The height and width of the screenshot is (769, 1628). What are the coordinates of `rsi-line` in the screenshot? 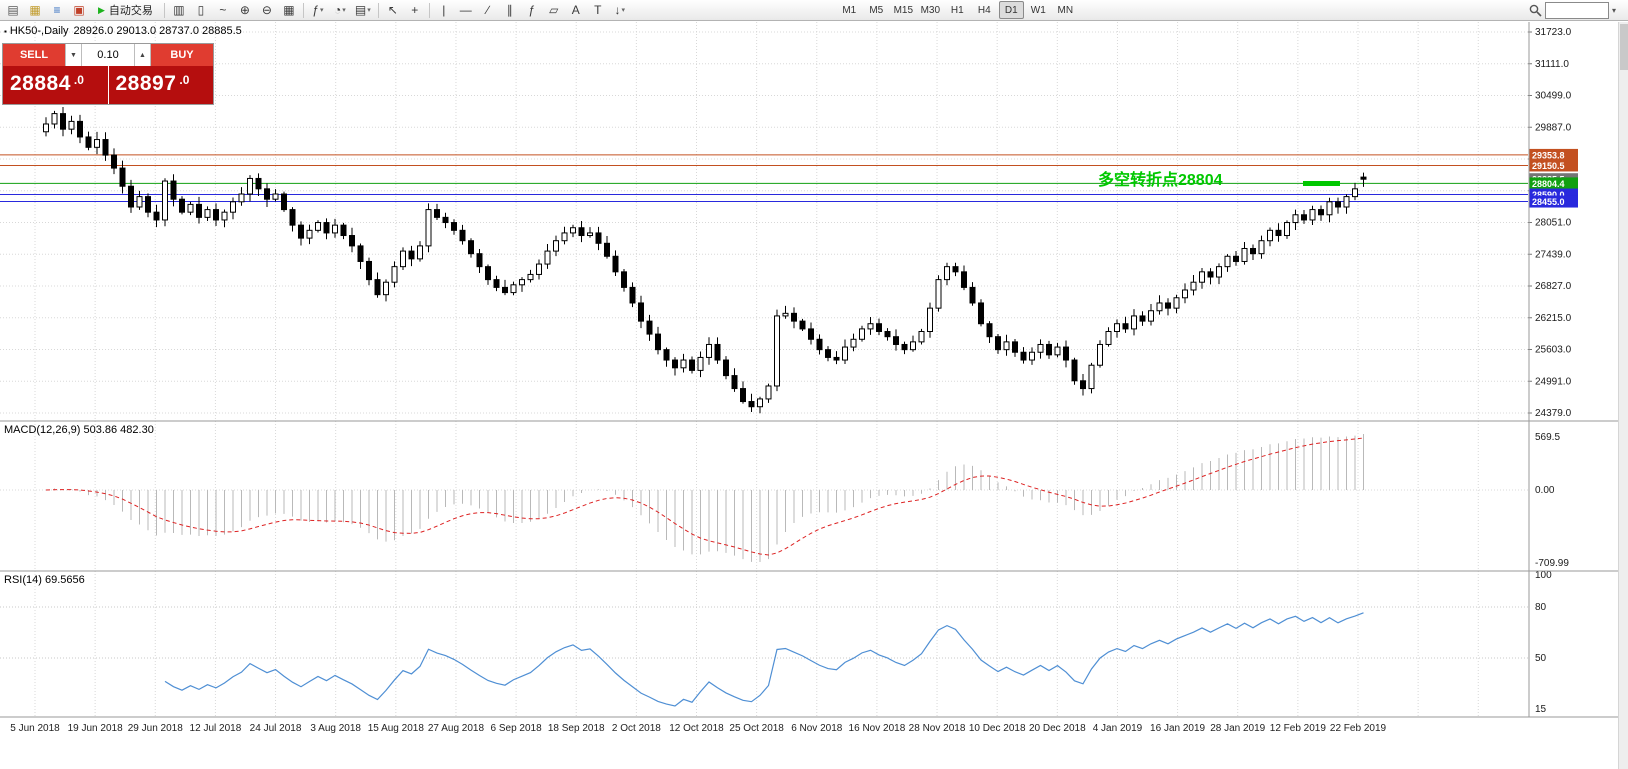 It's located at (764, 659).